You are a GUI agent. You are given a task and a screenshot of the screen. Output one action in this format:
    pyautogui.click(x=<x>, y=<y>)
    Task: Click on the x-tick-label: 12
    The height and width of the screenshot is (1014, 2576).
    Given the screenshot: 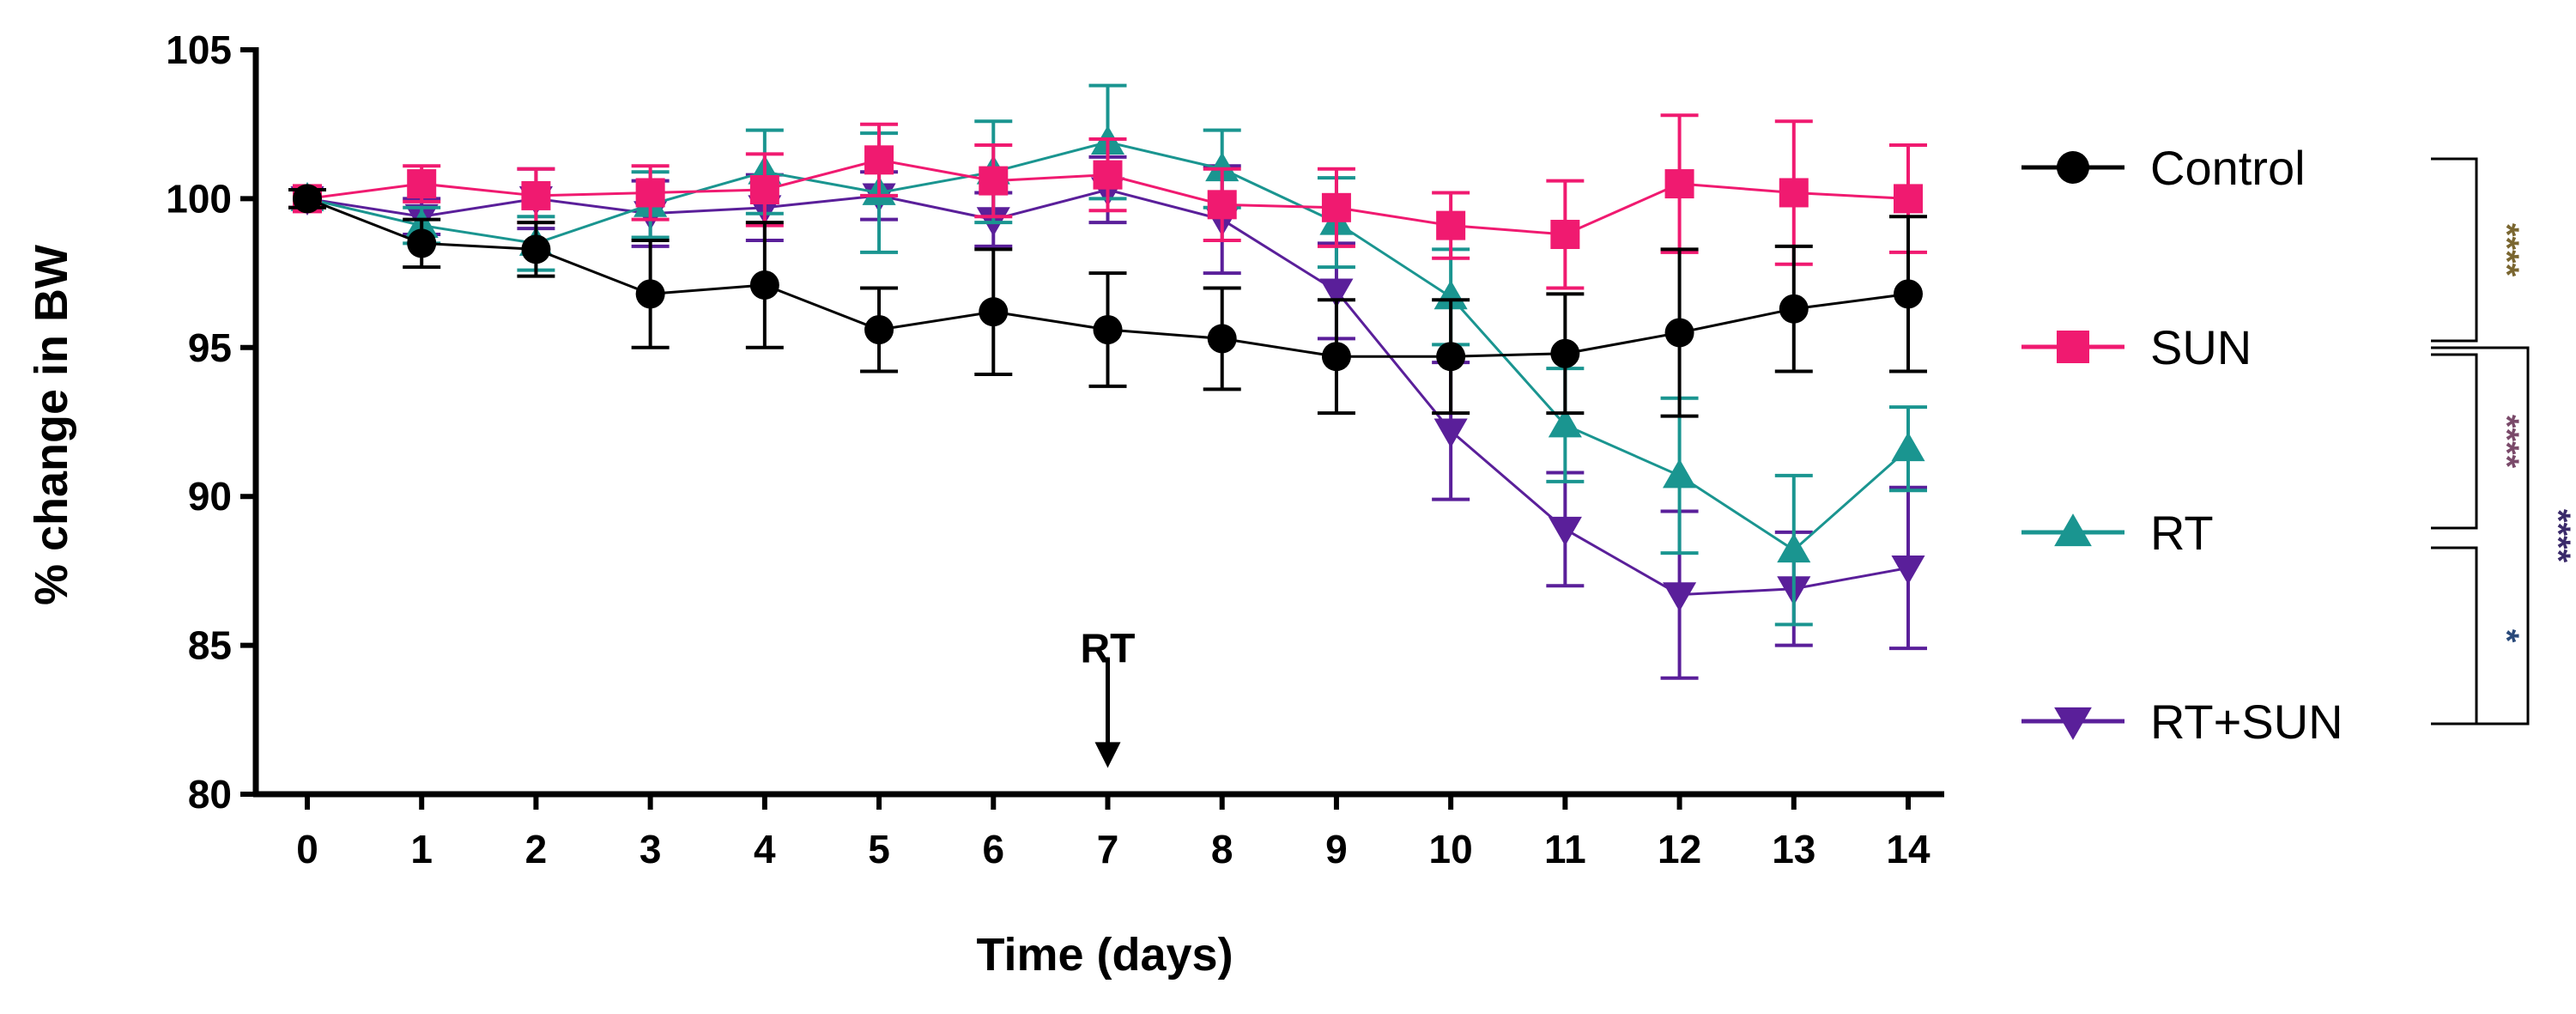 What is the action you would take?
    pyautogui.click(x=1679, y=849)
    